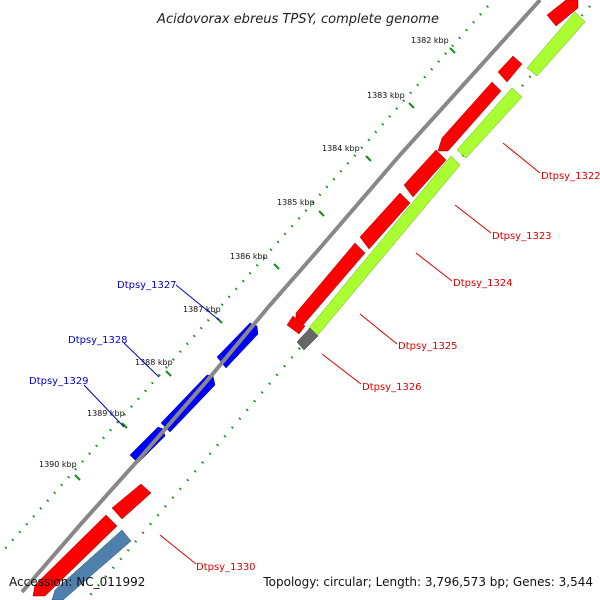 The height and width of the screenshot is (600, 600). I want to click on kbp-tick-label: 1383 kbp, so click(386, 95).